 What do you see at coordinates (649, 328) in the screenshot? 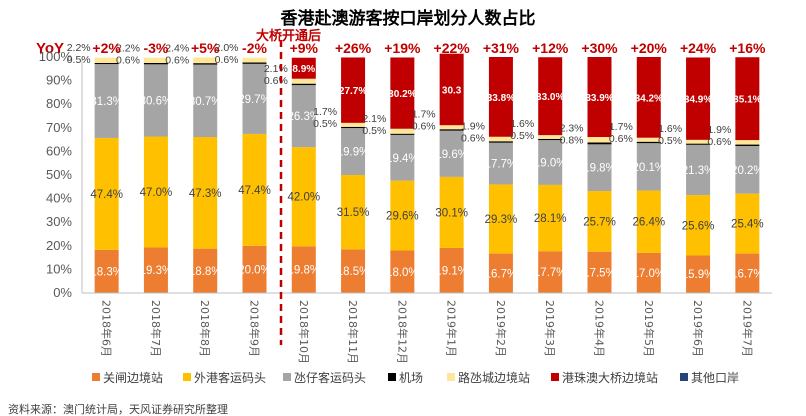
I see `x-tick-label: 2019年5月` at bounding box center [649, 328].